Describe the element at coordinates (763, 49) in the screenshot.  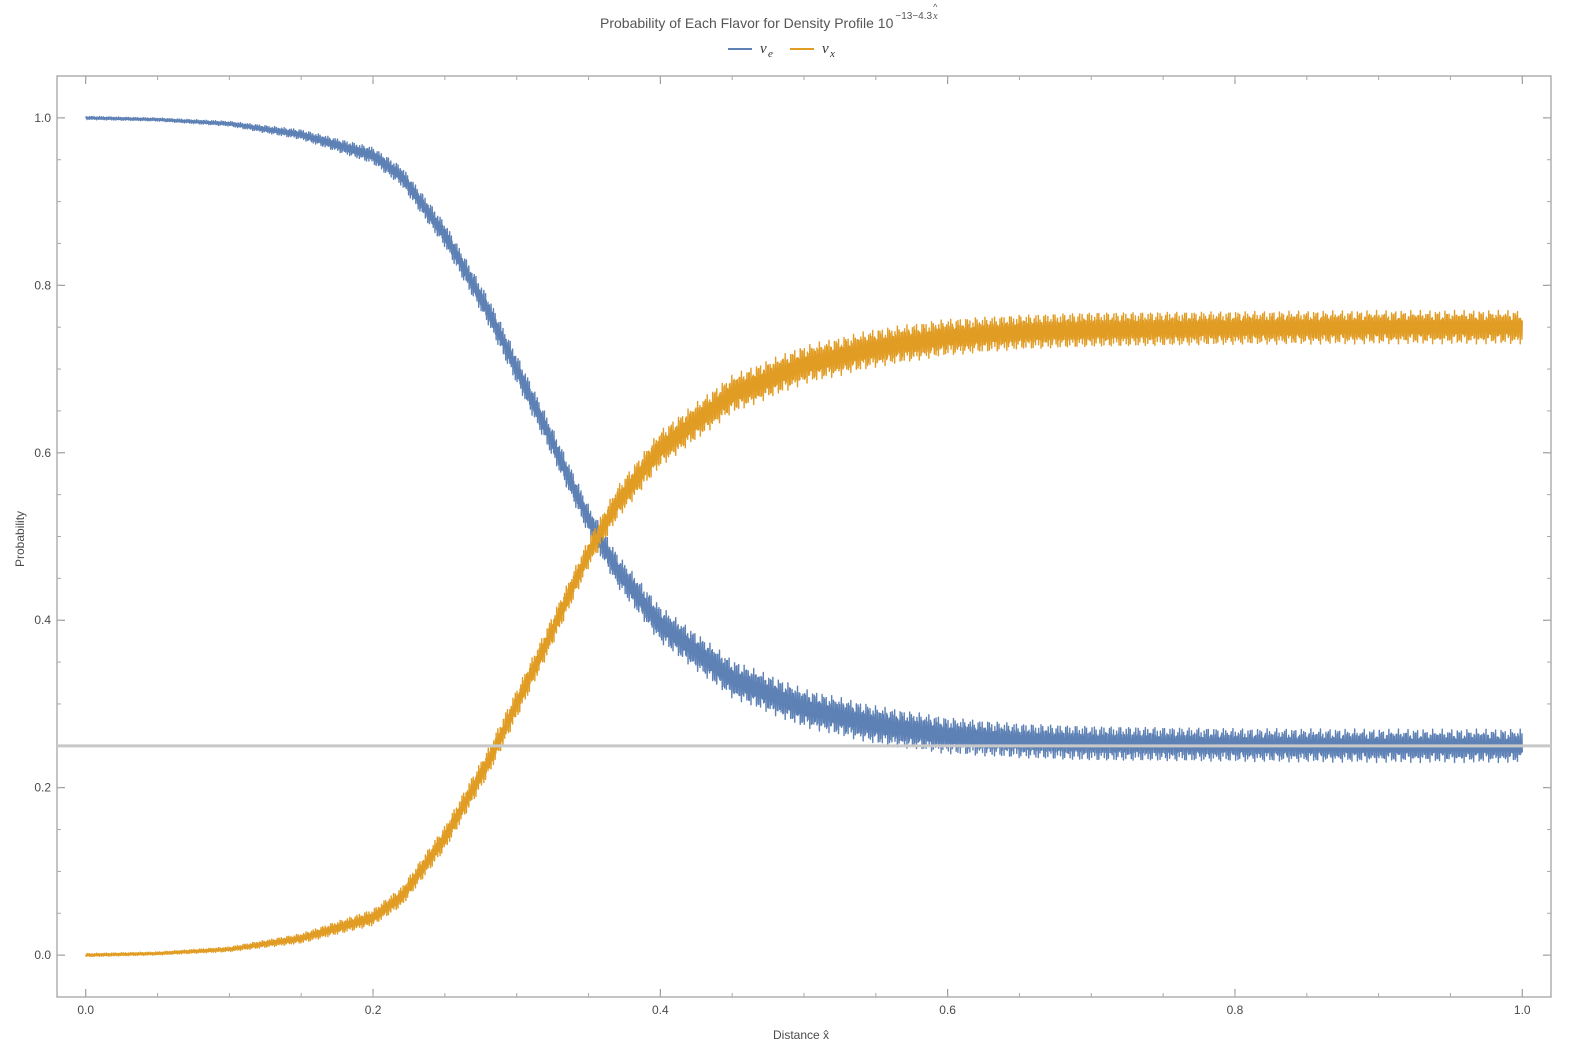
I see `legend-label-nu-e: ν` at that location.